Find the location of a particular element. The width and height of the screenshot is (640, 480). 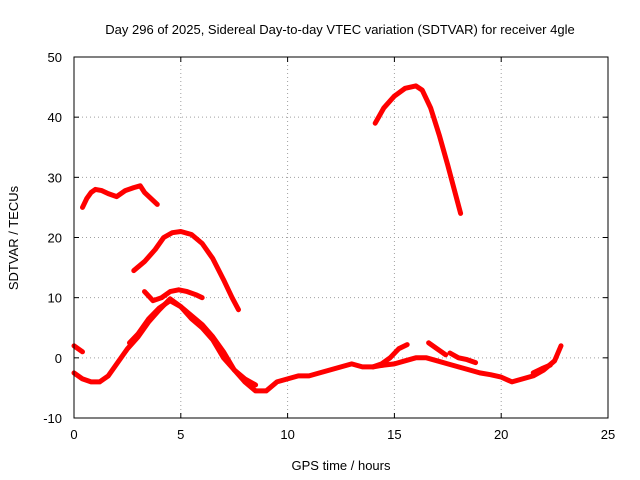

series-line-arc-g is located at coordinates (193, 343).